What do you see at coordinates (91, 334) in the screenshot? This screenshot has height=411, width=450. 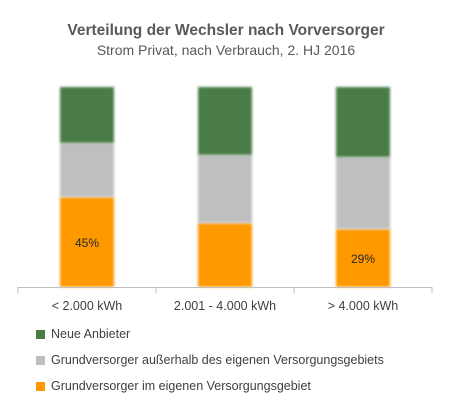 I see `legend-label: Neue Anbieter` at bounding box center [91, 334].